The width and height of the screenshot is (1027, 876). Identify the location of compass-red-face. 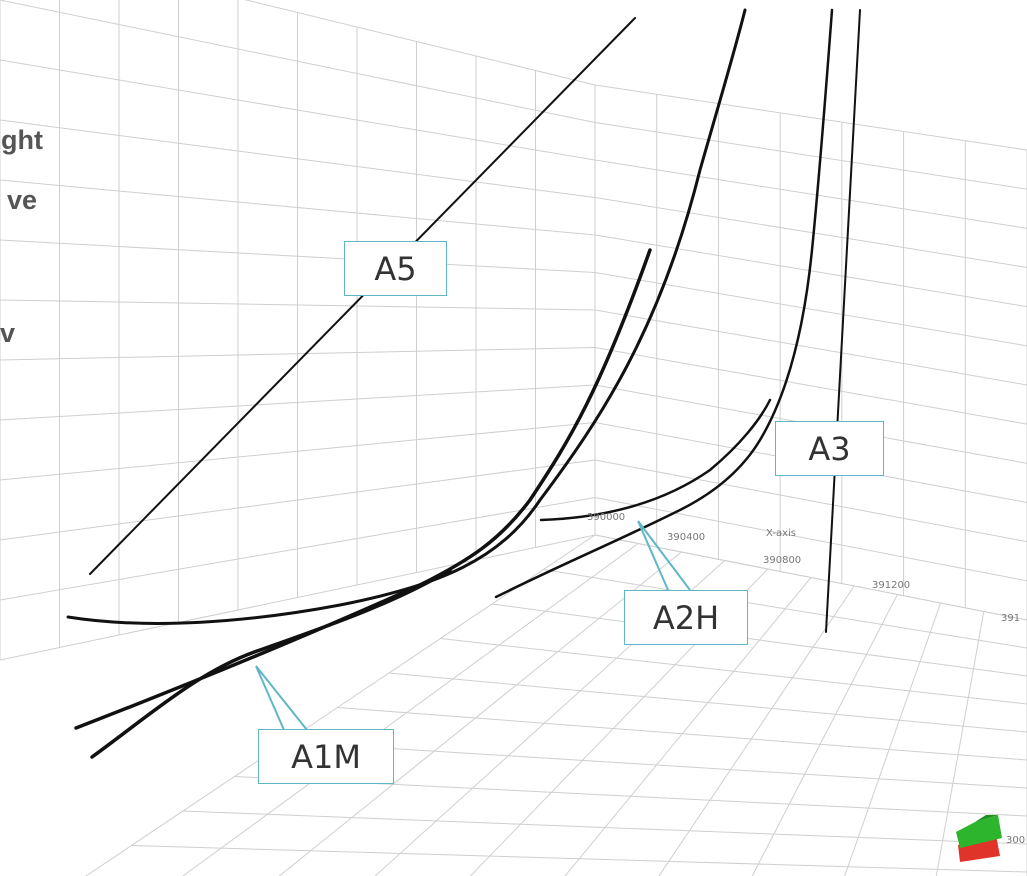
(979, 848).